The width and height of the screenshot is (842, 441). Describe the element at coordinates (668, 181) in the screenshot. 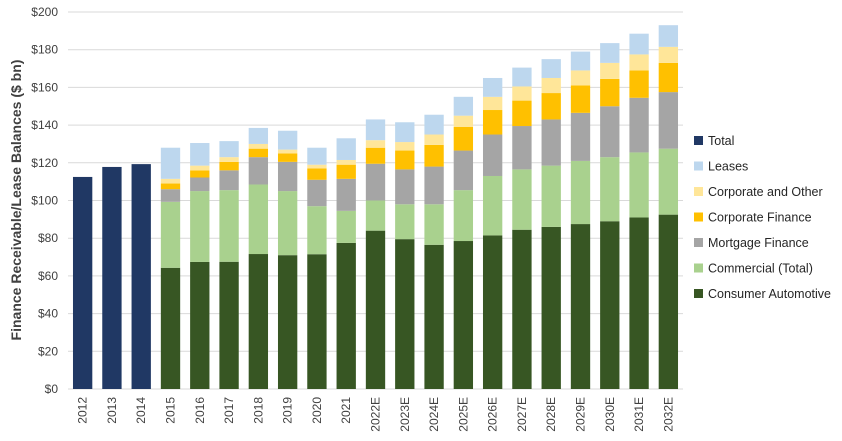

I see `bar-segment-commercial-total--2032e` at that location.